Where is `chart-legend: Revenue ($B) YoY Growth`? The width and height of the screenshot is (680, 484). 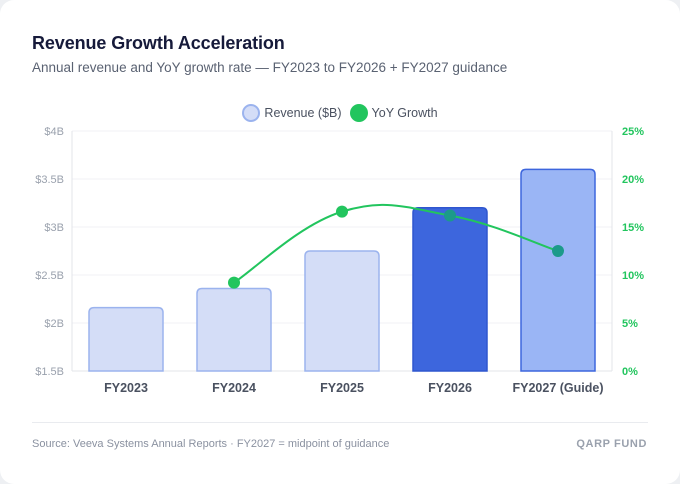 chart-legend: Revenue ($B) YoY Growth is located at coordinates (340, 113).